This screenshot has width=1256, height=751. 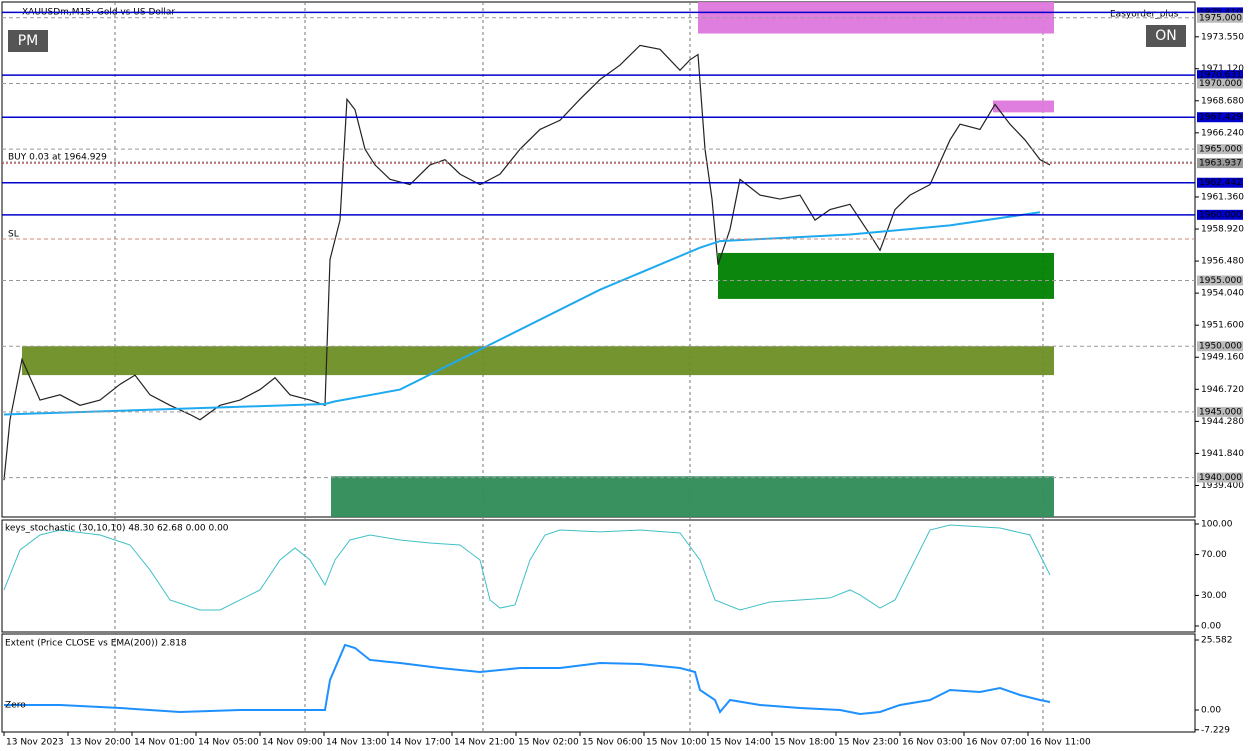 I want to click on y-tick-label: 1961.360, so click(x=1222, y=197).